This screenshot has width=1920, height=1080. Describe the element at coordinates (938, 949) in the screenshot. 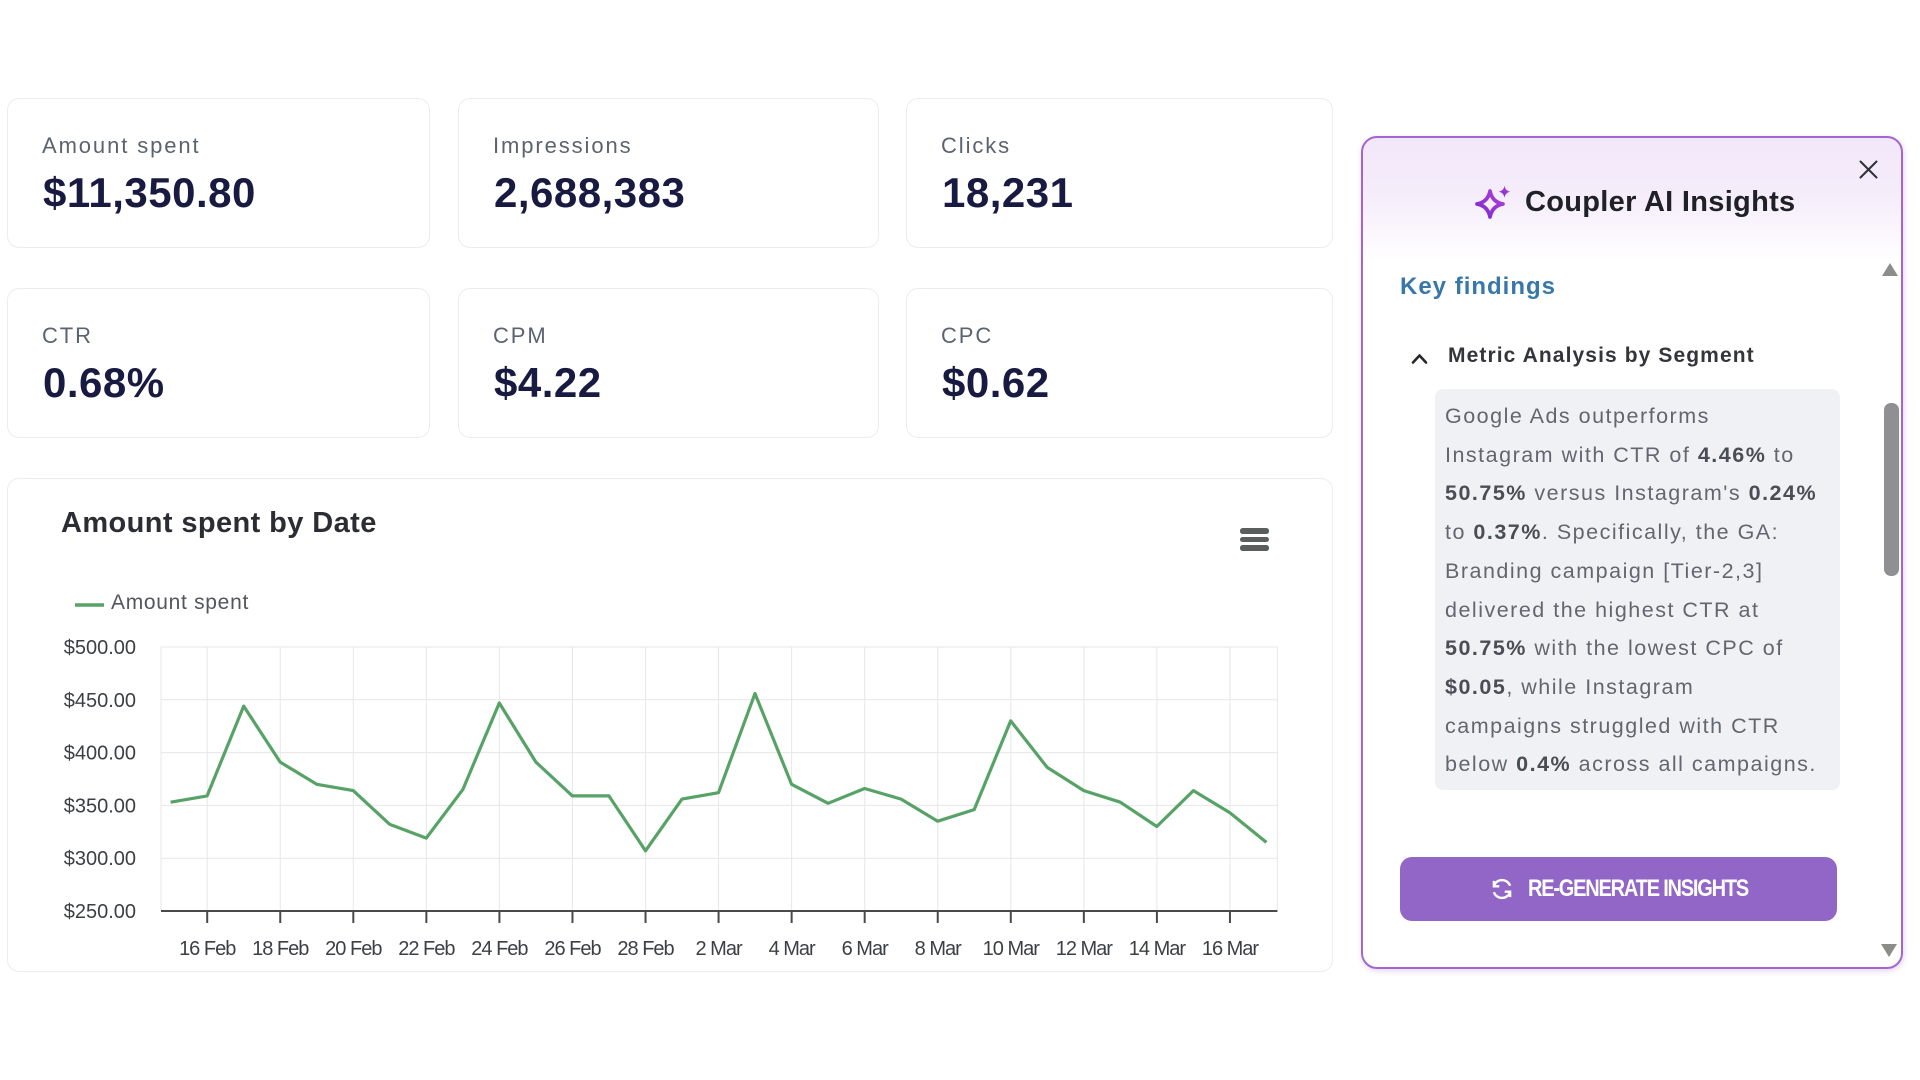

I see `svg-text: 8 Mar` at that location.